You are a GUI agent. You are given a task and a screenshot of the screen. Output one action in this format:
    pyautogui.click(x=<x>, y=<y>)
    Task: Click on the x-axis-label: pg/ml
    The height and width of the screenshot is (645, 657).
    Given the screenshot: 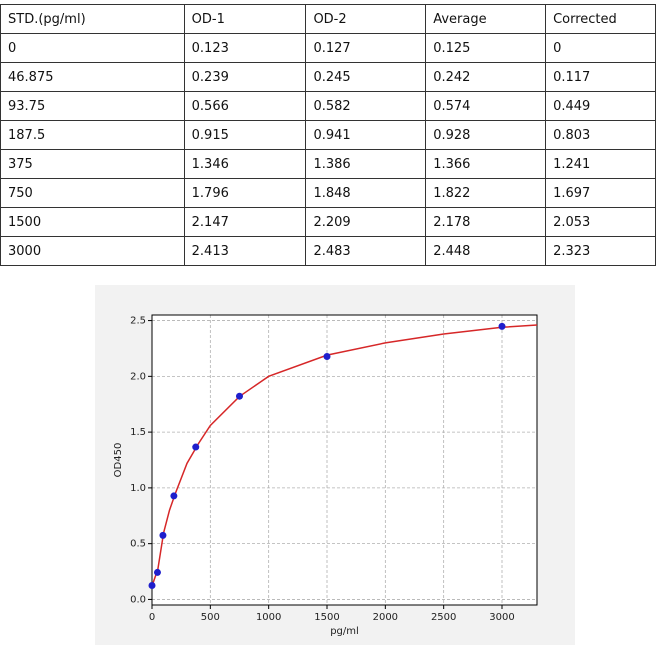 What is the action you would take?
    pyautogui.click(x=344, y=631)
    